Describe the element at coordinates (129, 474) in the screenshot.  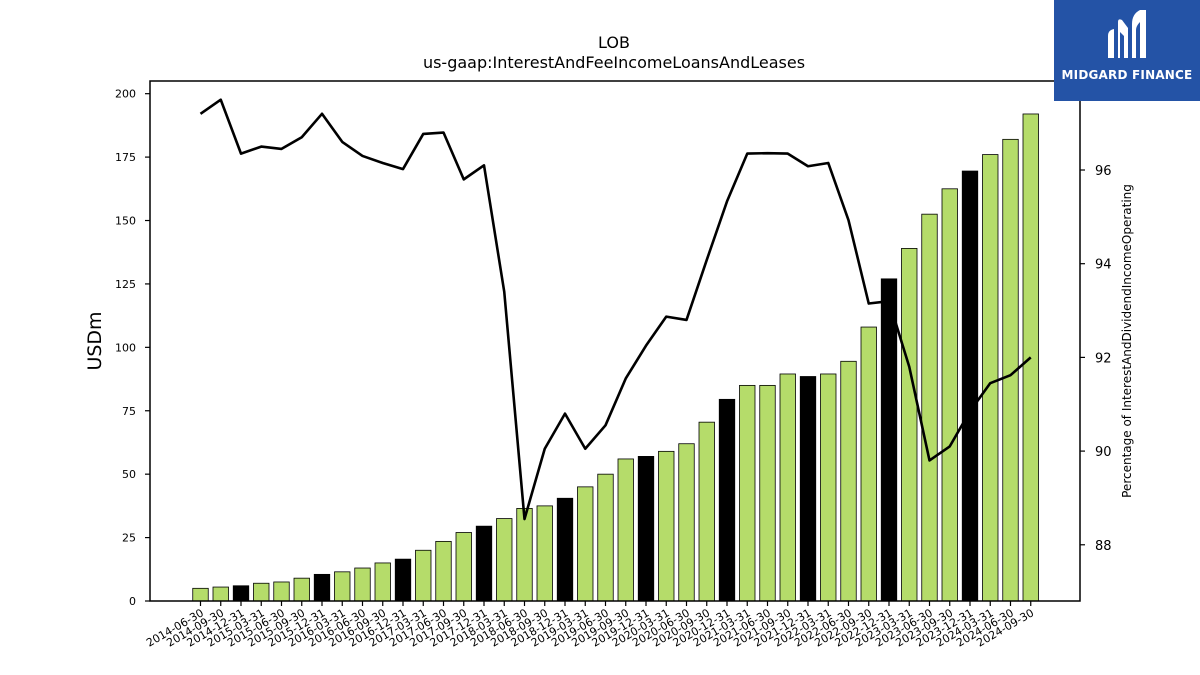
I see `y-tick-label: 50` at that location.